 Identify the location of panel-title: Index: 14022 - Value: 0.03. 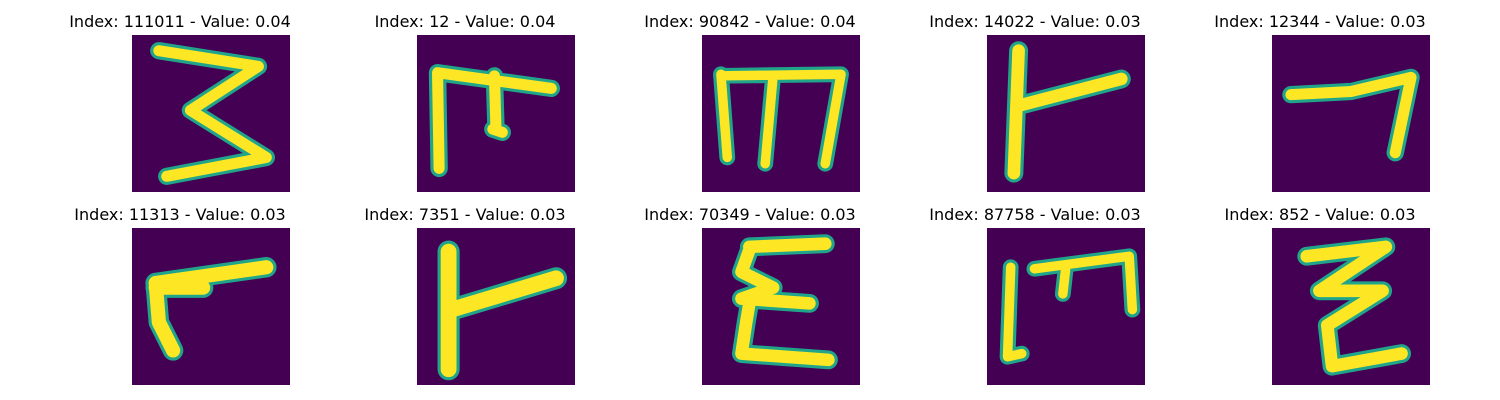
(1035, 21).